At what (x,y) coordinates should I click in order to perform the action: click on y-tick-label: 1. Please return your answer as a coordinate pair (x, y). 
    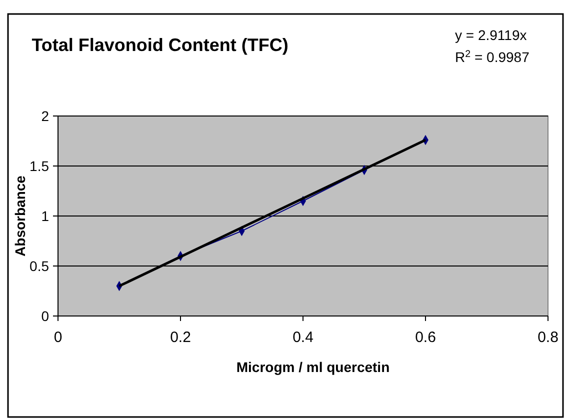
    Looking at the image, I should click on (45, 216).